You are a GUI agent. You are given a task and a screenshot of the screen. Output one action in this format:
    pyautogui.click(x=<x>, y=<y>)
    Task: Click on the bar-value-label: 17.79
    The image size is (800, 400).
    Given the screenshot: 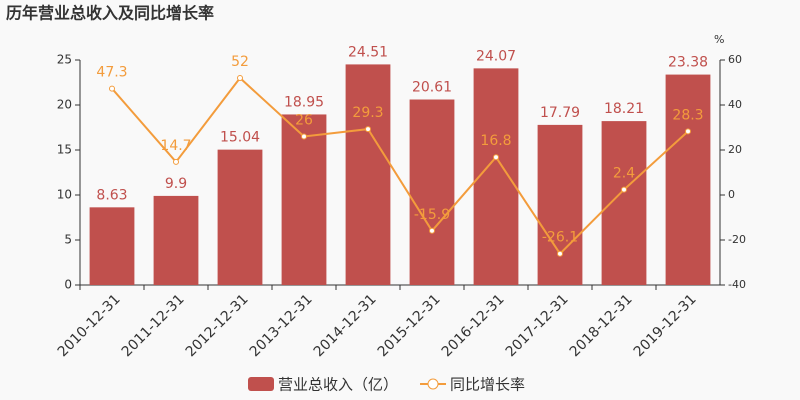 What is the action you would take?
    pyautogui.click(x=560, y=113)
    